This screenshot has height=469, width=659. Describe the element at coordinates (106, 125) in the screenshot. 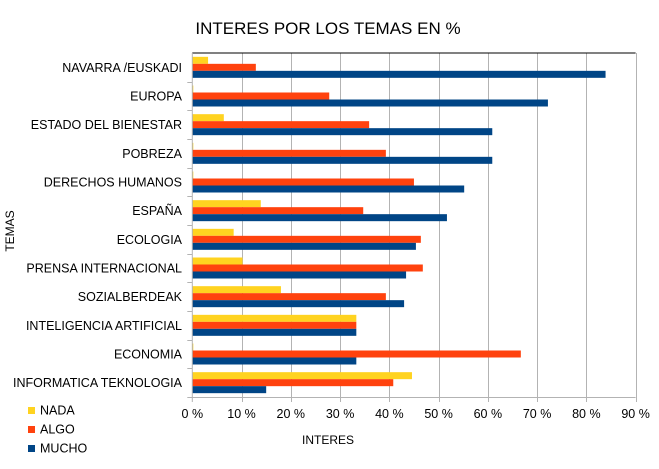

I see `category-label: ESTADO DEL BIENESTAR` at that location.